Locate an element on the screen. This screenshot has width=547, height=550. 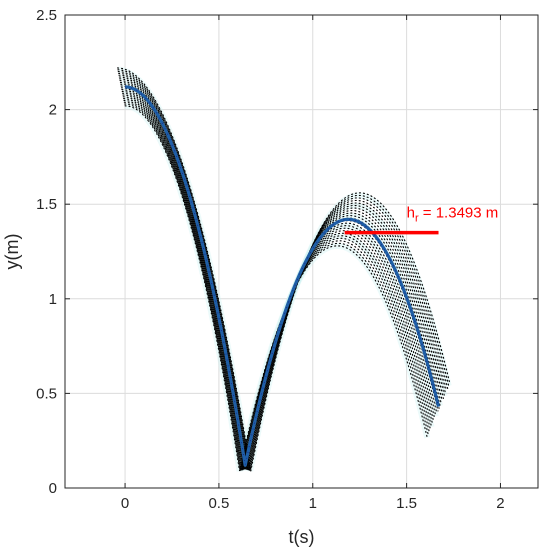
annotation-subscript: r is located at coordinates (417, 218).